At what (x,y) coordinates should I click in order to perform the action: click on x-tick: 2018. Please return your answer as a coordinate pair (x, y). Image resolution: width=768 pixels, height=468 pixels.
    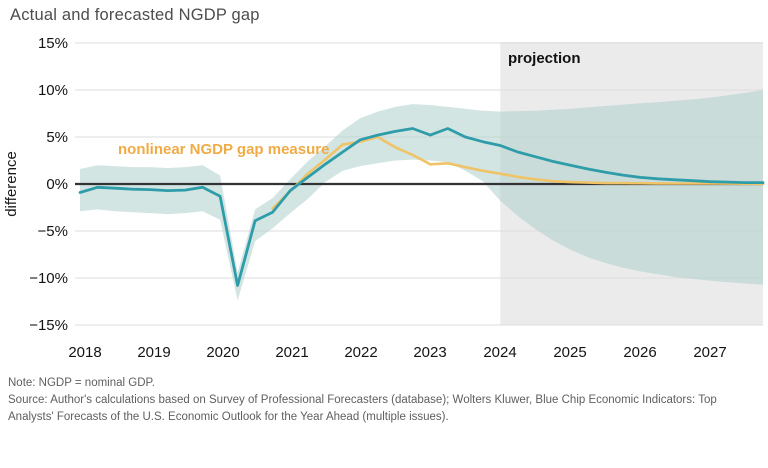
    Looking at the image, I should click on (84, 352).